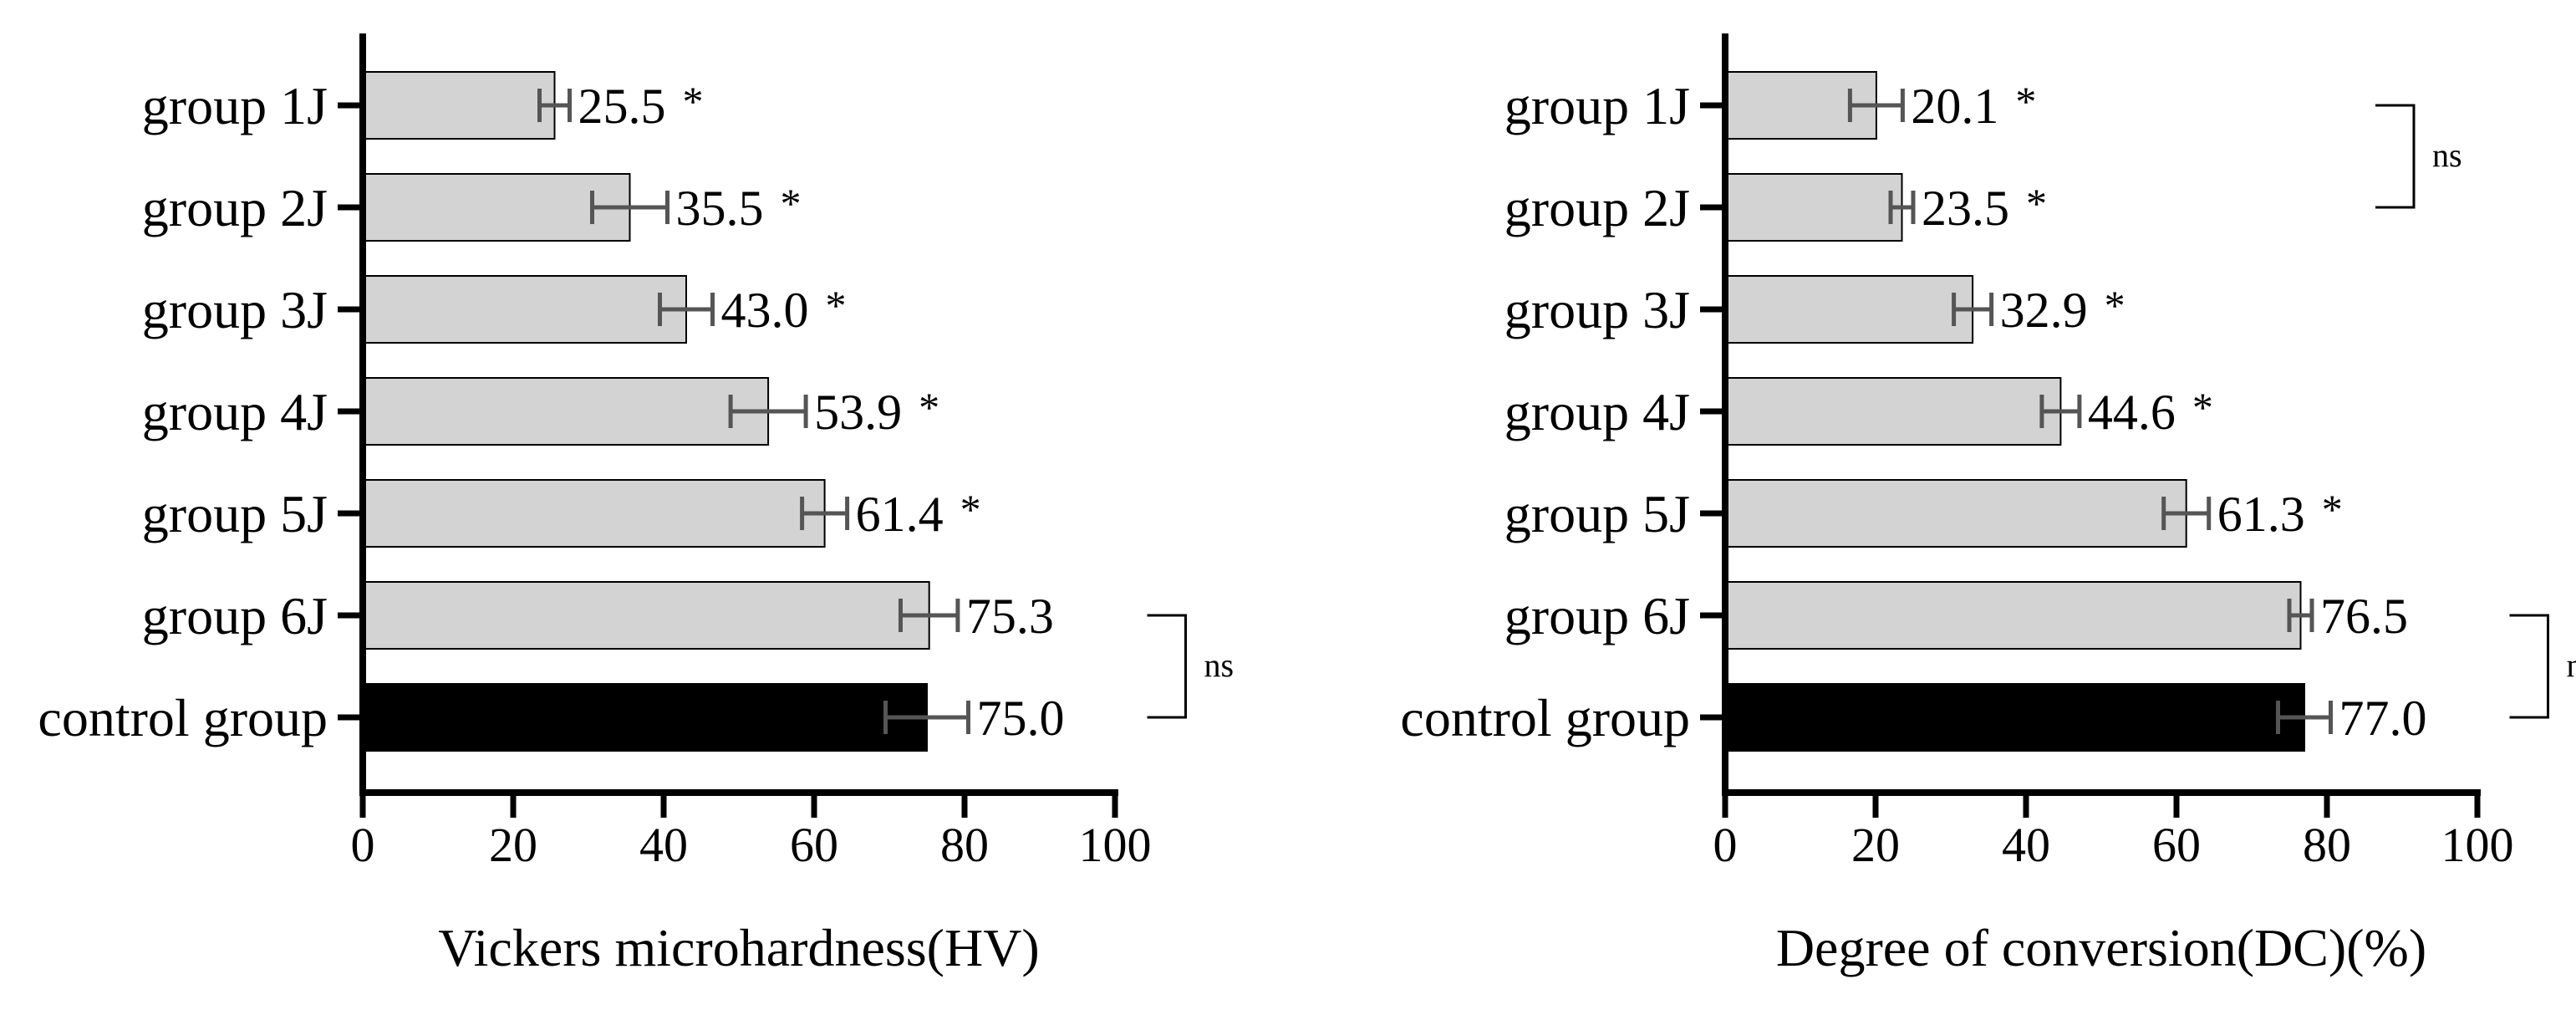  What do you see at coordinates (738, 947) in the screenshot?
I see `x-axis-title: Vickers microhardness(HV)` at bounding box center [738, 947].